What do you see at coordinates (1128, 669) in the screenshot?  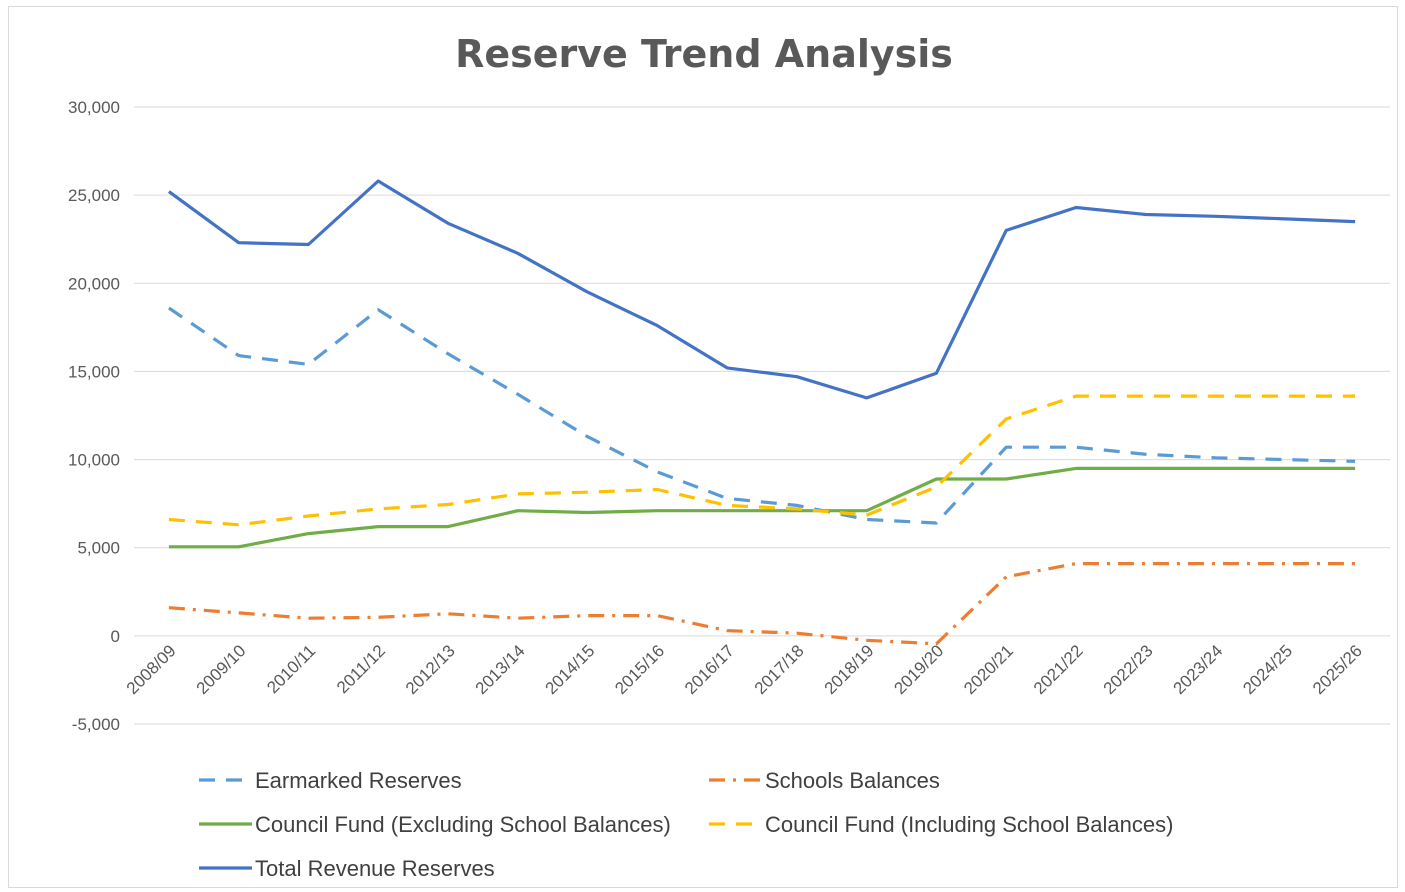 I see `x-tick-label: 2022/23` at bounding box center [1128, 669].